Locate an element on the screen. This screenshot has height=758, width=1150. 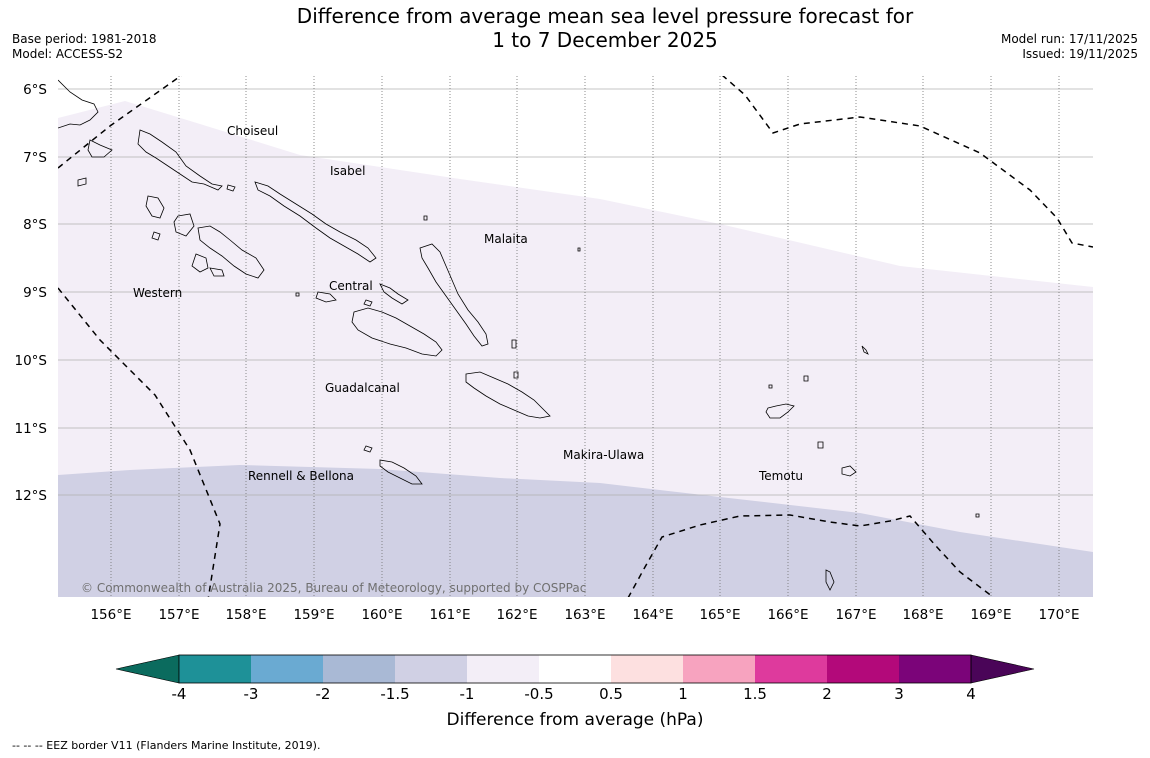
province-label-temotu: Temotu is located at coordinates (780, 476).